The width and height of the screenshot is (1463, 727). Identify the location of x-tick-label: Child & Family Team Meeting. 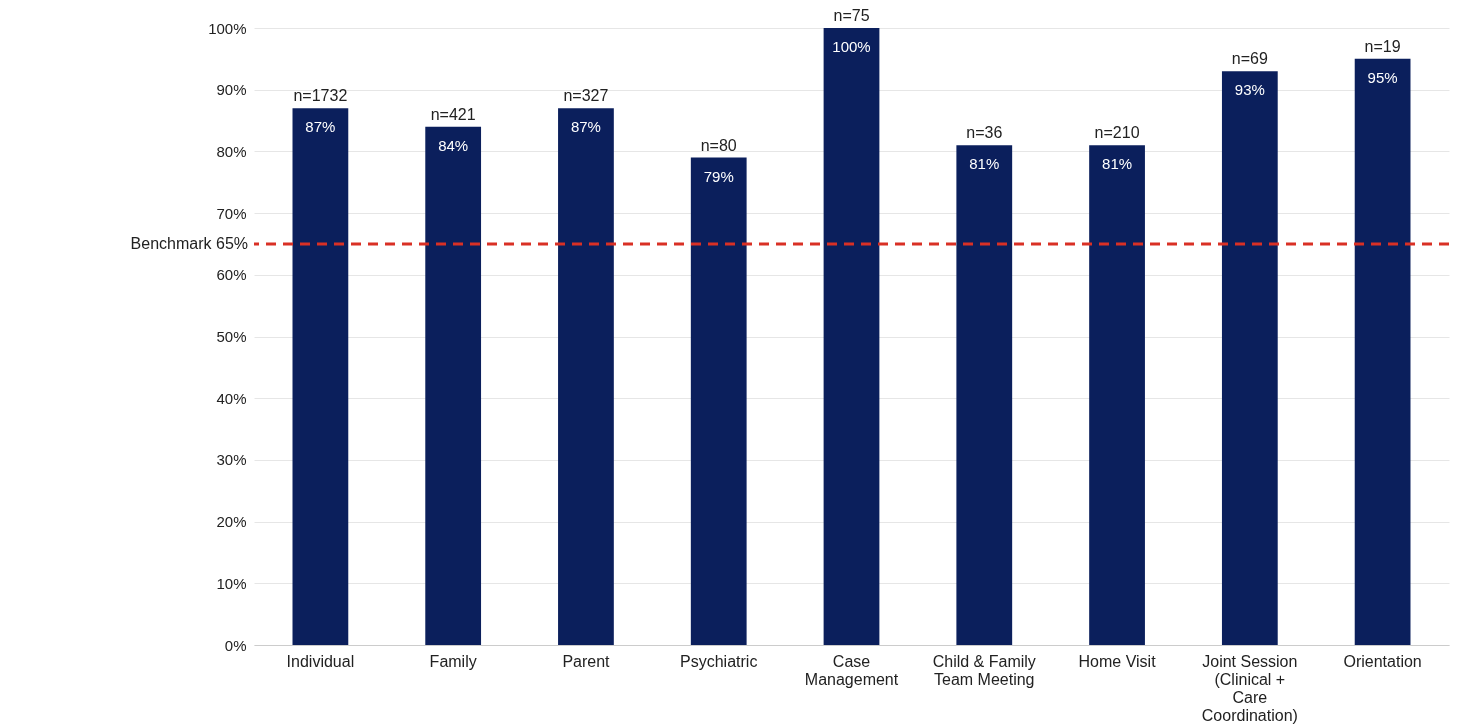
(984, 670).